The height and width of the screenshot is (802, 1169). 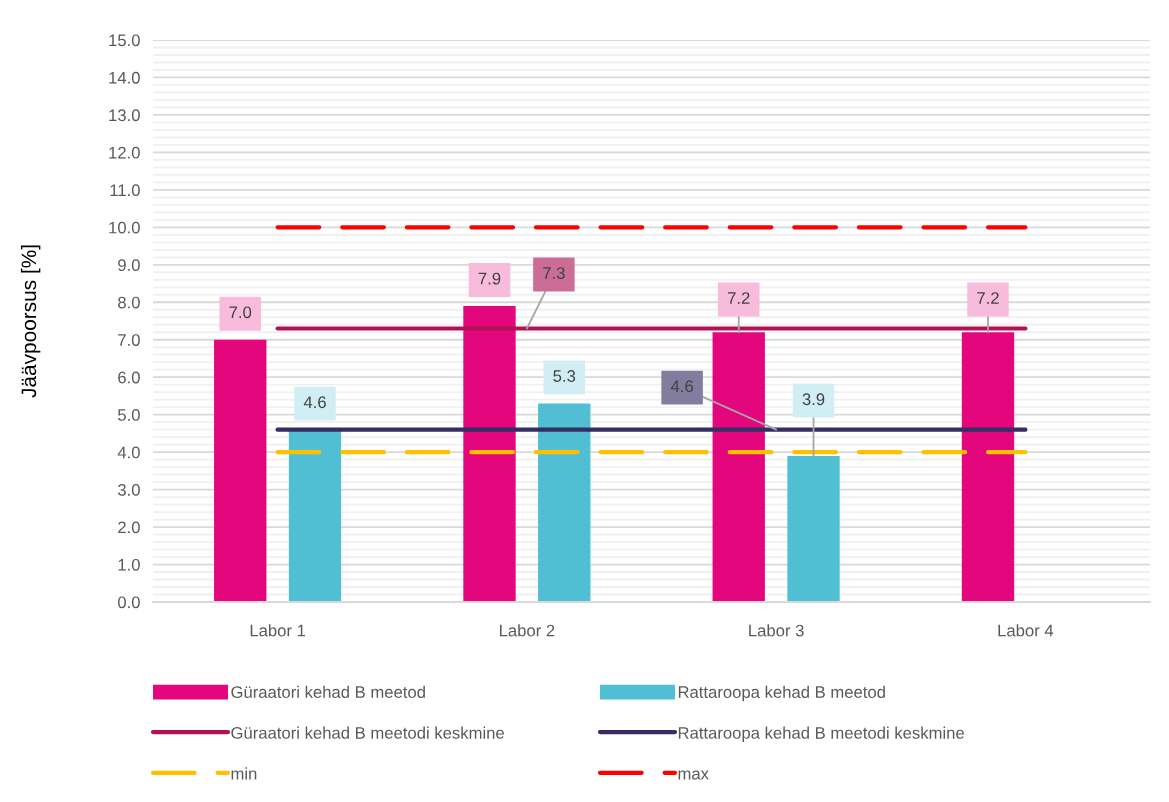 What do you see at coordinates (30, 321) in the screenshot?
I see `y-axis-title: Jäävpoorsus [%]` at bounding box center [30, 321].